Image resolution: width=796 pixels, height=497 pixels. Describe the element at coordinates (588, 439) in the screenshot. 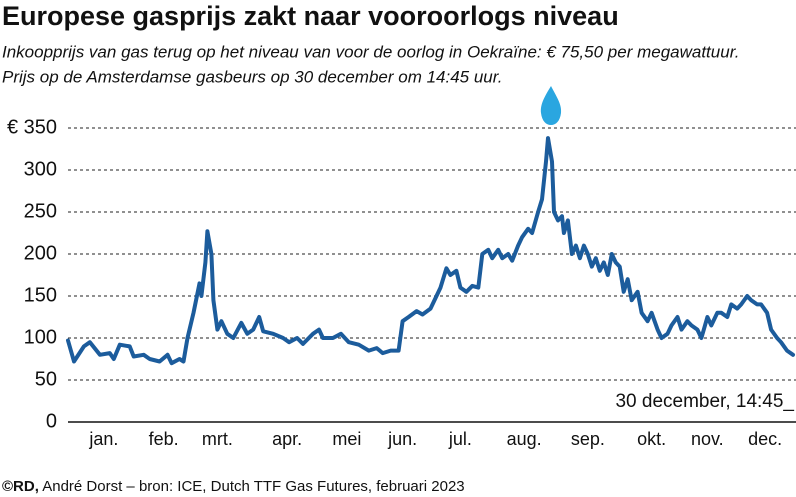

I see `x-tick-label: sep.` at that location.